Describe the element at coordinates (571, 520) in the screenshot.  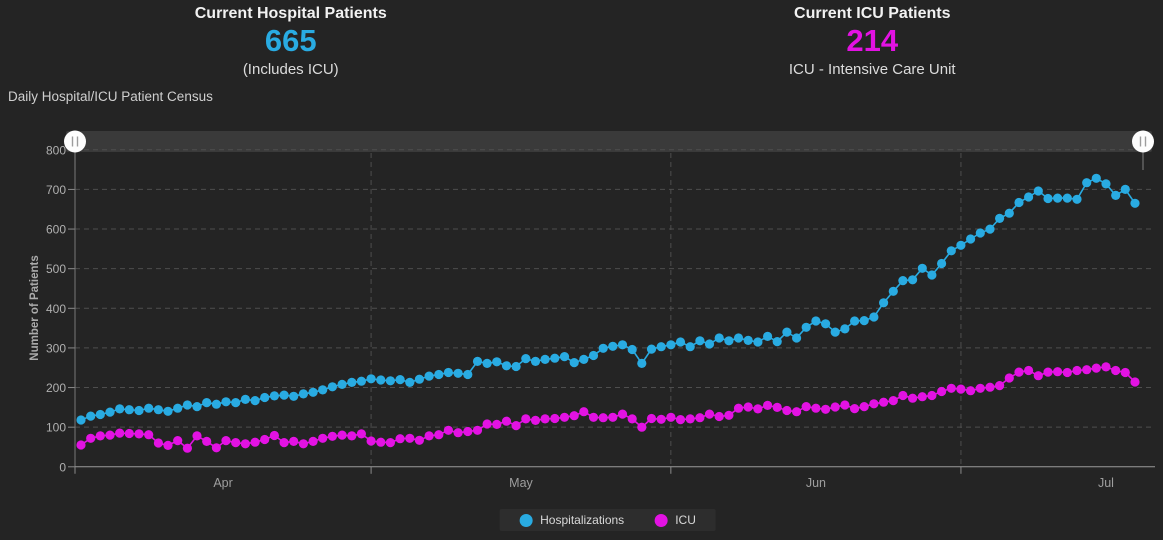
I see `legend-item-hospitalizations: Hospitalizations` at that location.